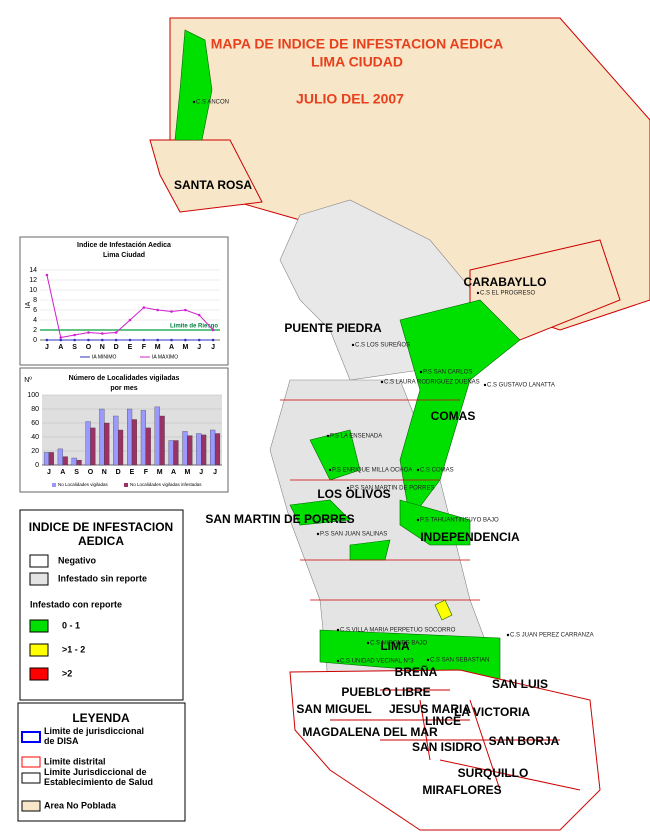  I want to click on health-center-label: C.S JUAN PEREZ CARRANZA, so click(552, 636).